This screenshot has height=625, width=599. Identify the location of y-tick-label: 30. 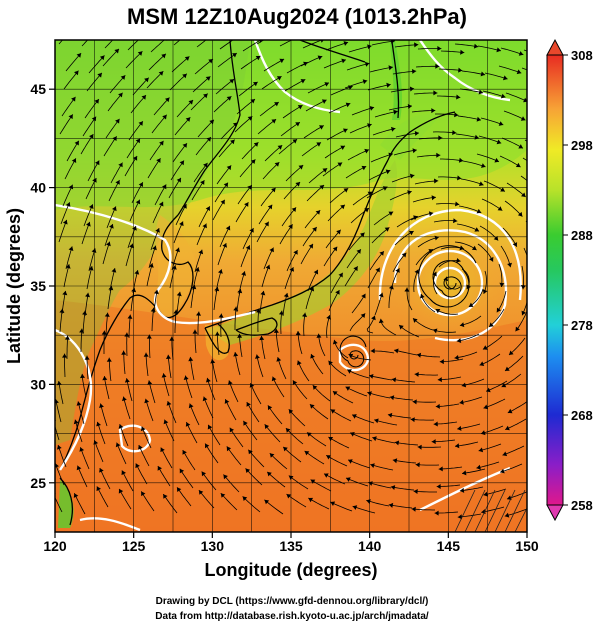
(38, 384).